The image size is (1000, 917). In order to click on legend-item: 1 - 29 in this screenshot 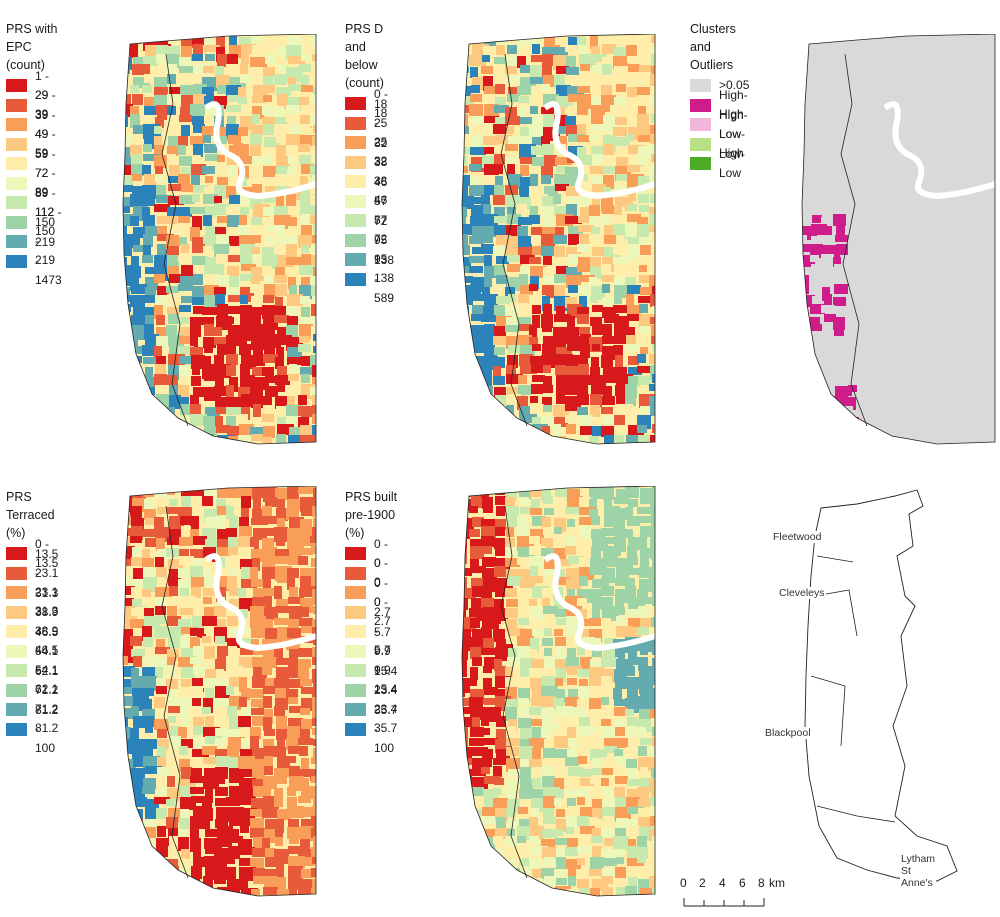, I will do `click(34, 85)`.